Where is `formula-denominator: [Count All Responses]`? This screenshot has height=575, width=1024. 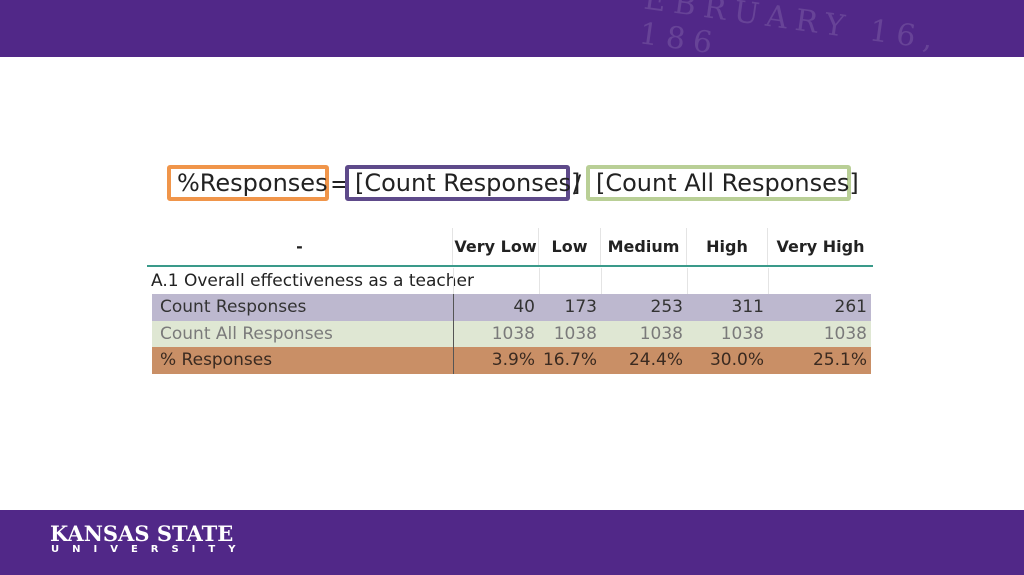
formula-denominator: [Count All Responses] is located at coordinates (722, 183).